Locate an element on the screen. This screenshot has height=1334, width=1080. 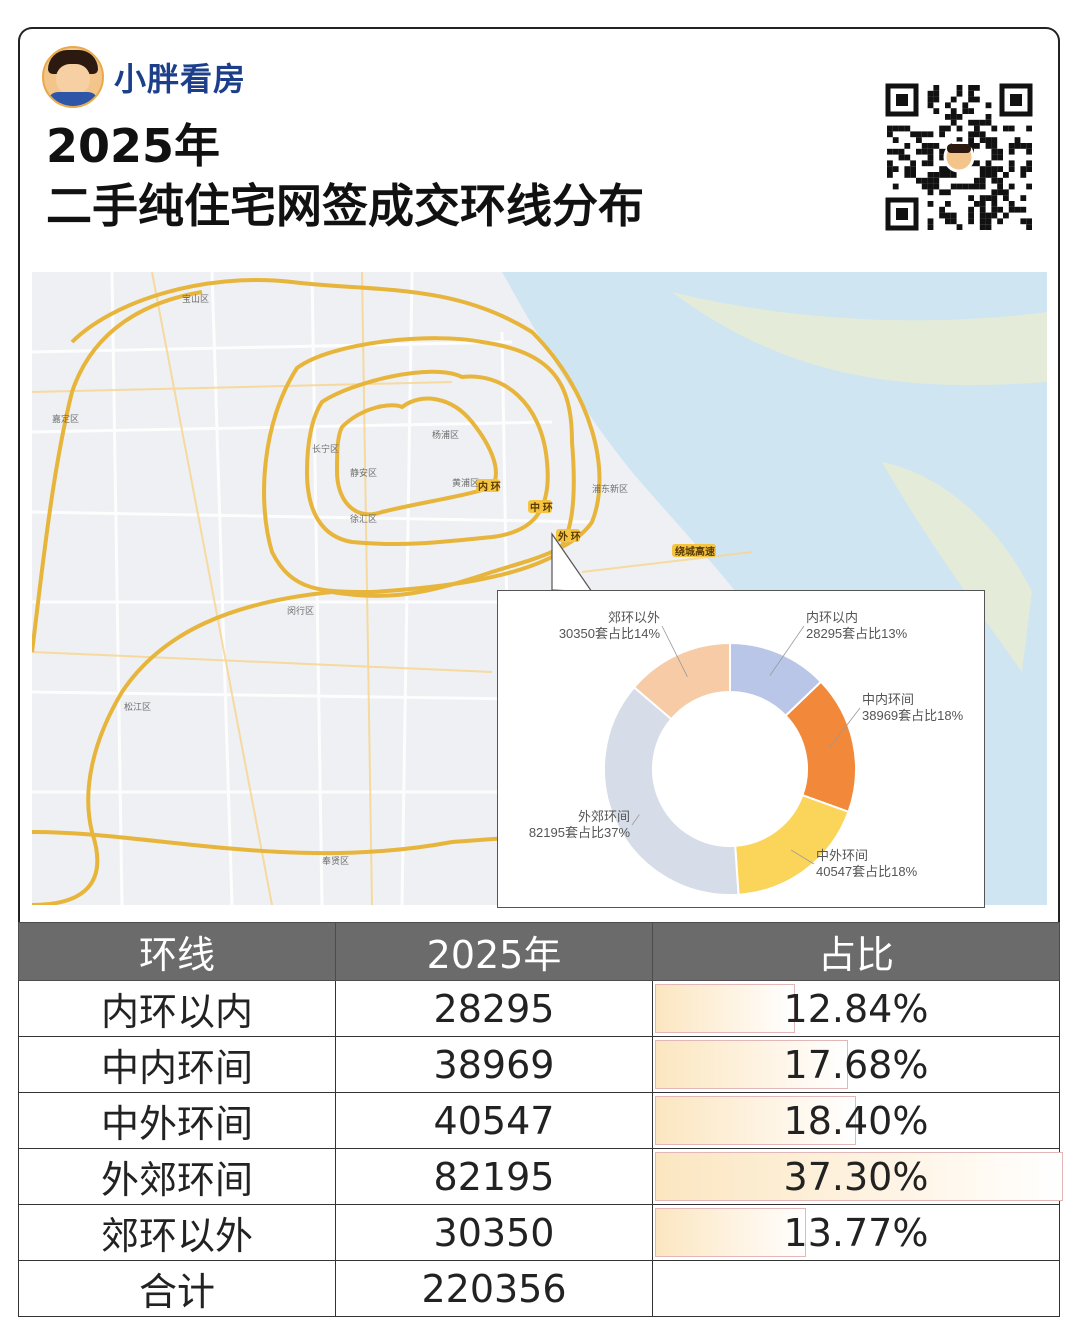
total-row: 合计 220356 is located at coordinates (539, 1288).